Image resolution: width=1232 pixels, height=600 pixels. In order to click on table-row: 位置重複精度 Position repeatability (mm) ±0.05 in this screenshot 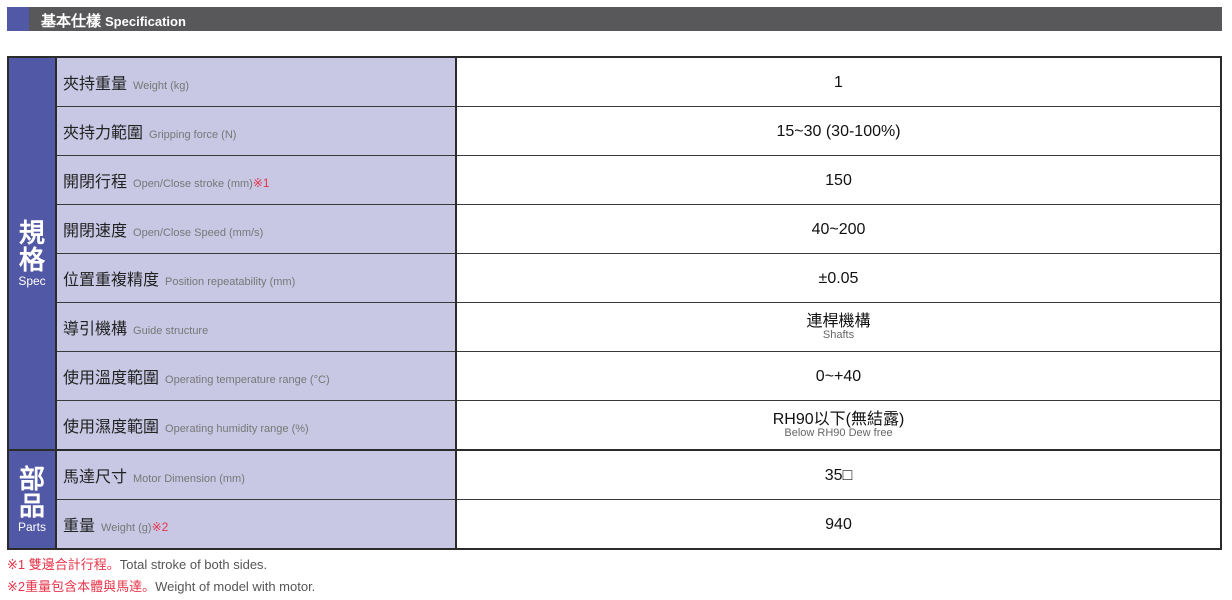, I will do `click(615, 278)`.